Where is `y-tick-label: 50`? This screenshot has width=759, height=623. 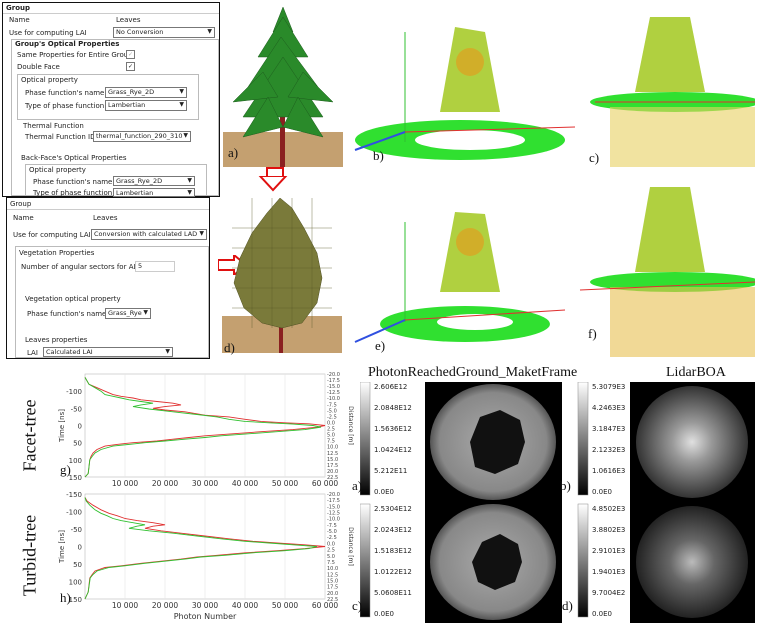 y-tick-label: 50 is located at coordinates (77, 444).